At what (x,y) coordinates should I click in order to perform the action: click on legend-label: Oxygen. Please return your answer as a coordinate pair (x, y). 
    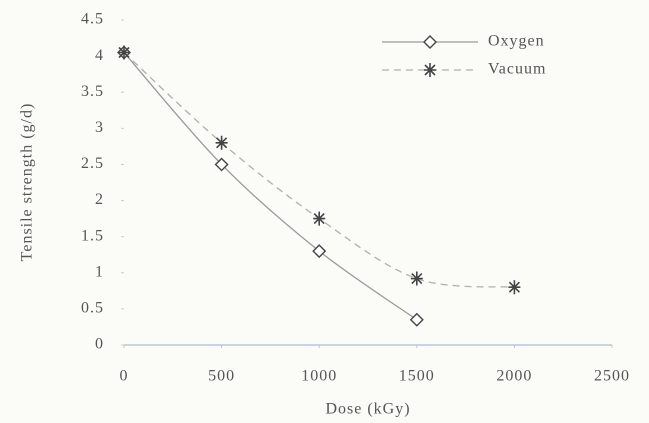
    Looking at the image, I should click on (516, 41).